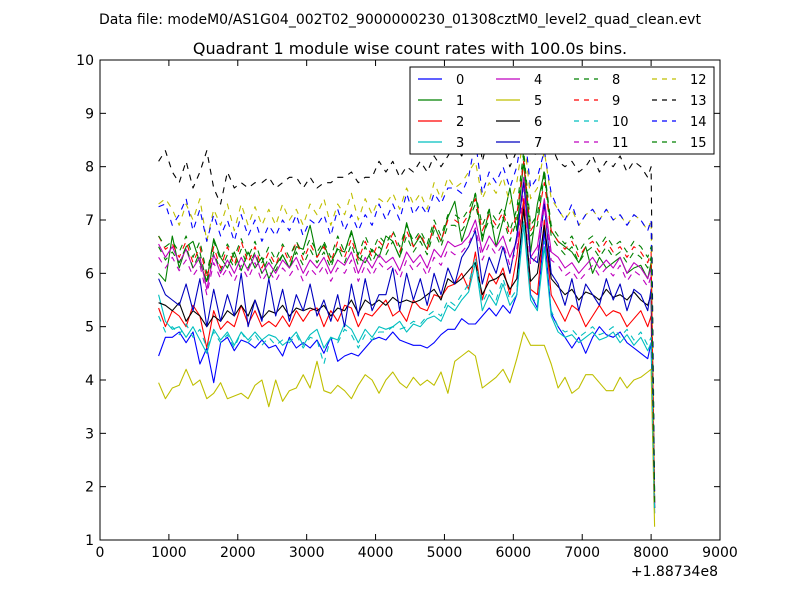  What do you see at coordinates (376, 553) in the screenshot?
I see `x-tick-label: 4000` at bounding box center [376, 553].